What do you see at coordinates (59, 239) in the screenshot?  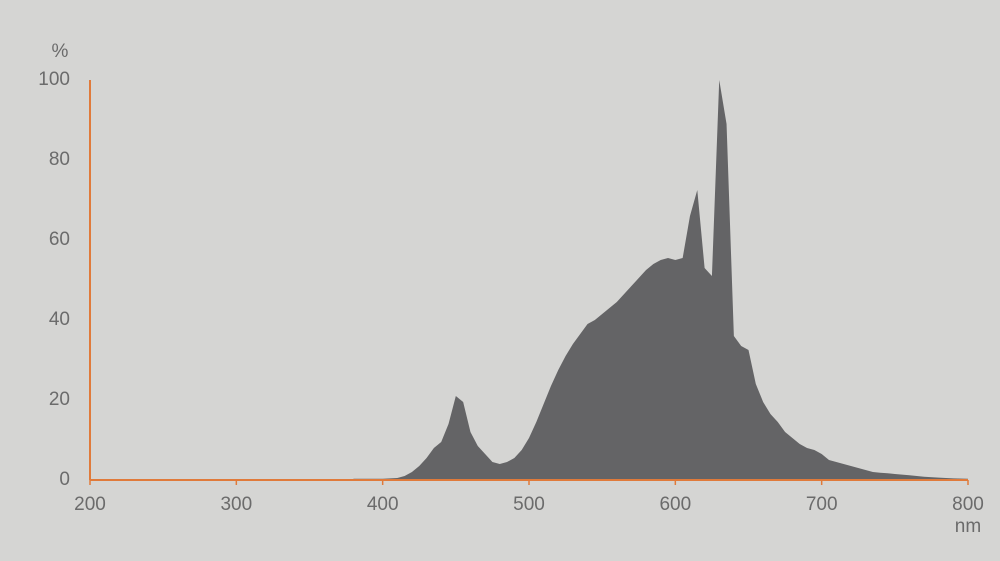 I see `y-tick-label: 60` at bounding box center [59, 239].